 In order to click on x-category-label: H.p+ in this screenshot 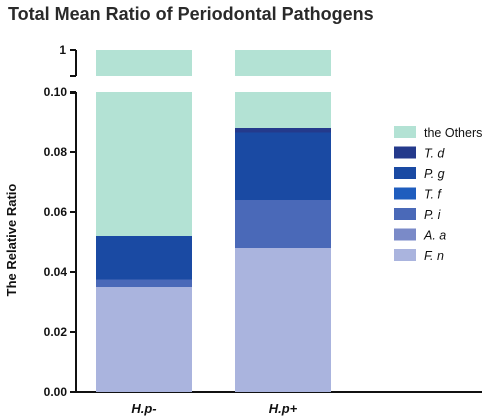, I will do `click(283, 408)`.